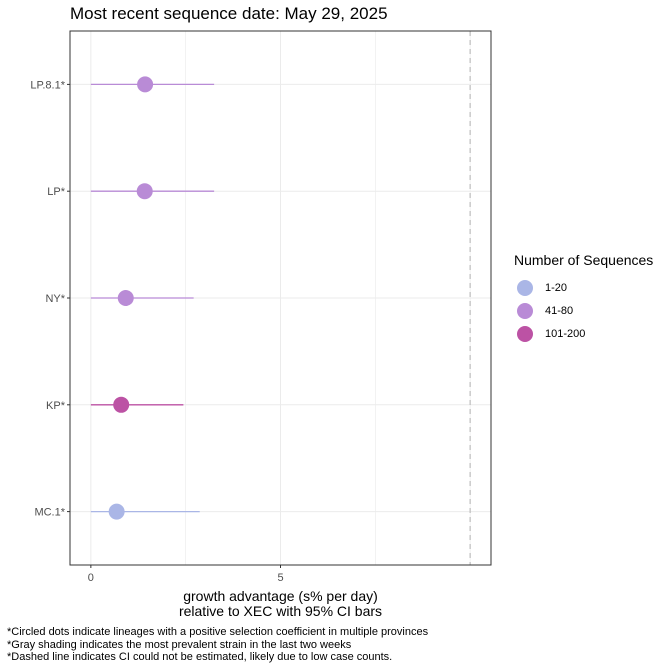 The image size is (672, 672). What do you see at coordinates (56, 406) in the screenshot?
I see `y-tick-label: KP*` at bounding box center [56, 406].